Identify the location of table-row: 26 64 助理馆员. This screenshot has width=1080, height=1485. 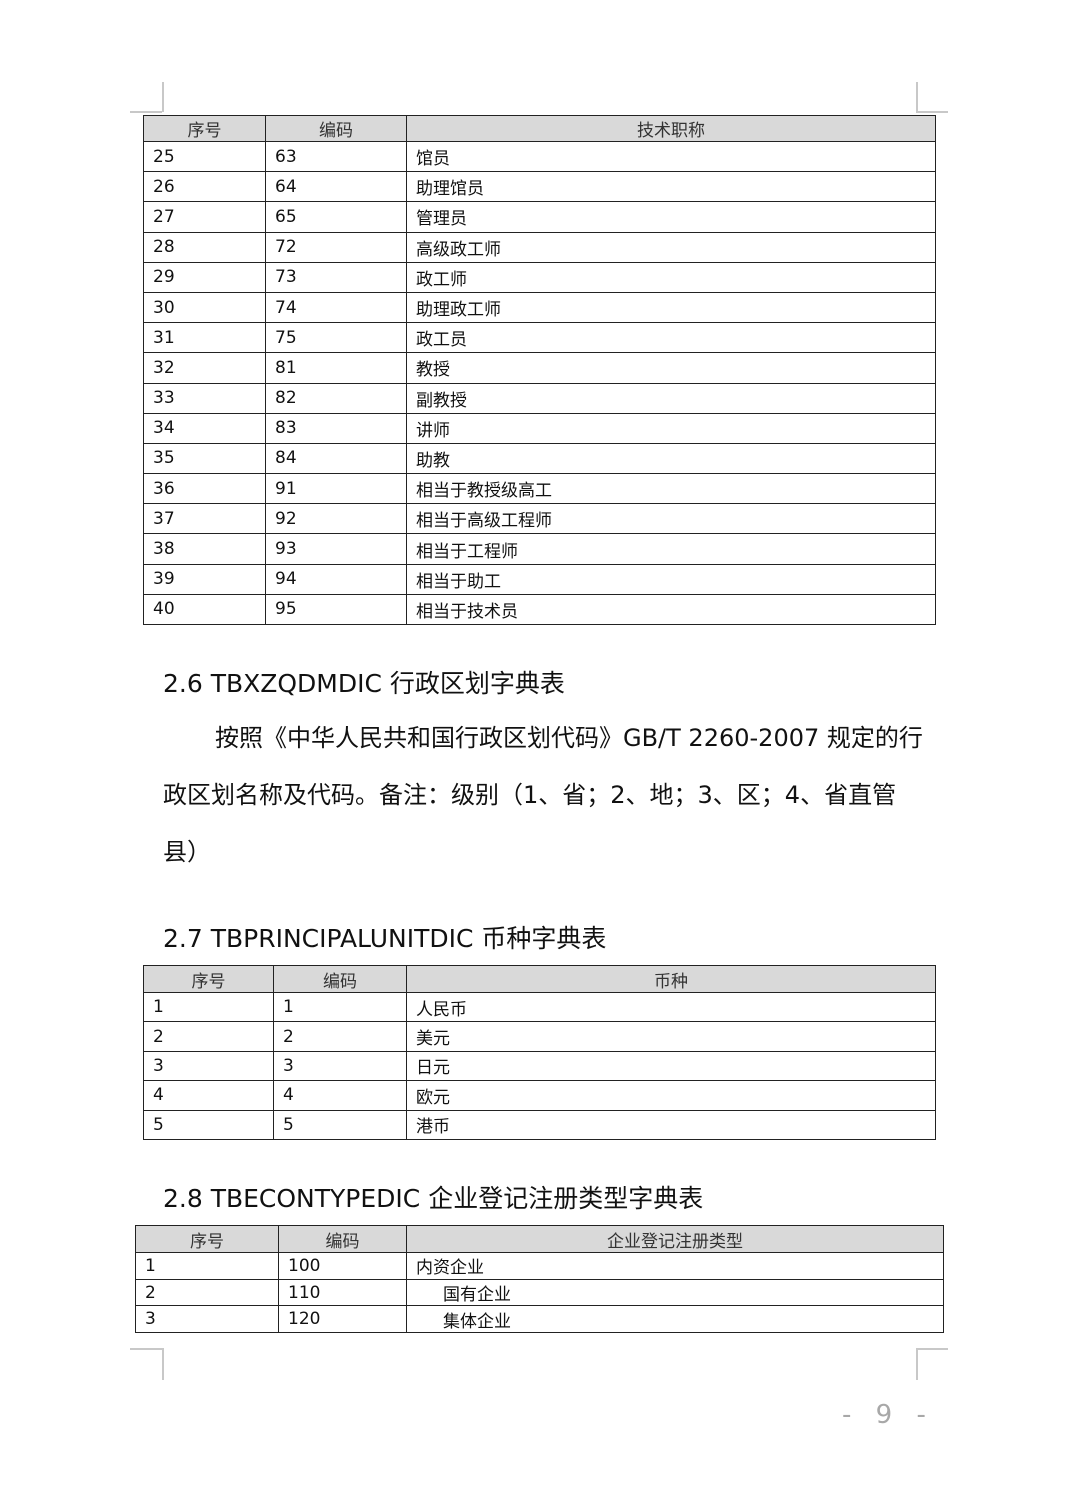
(539, 187).